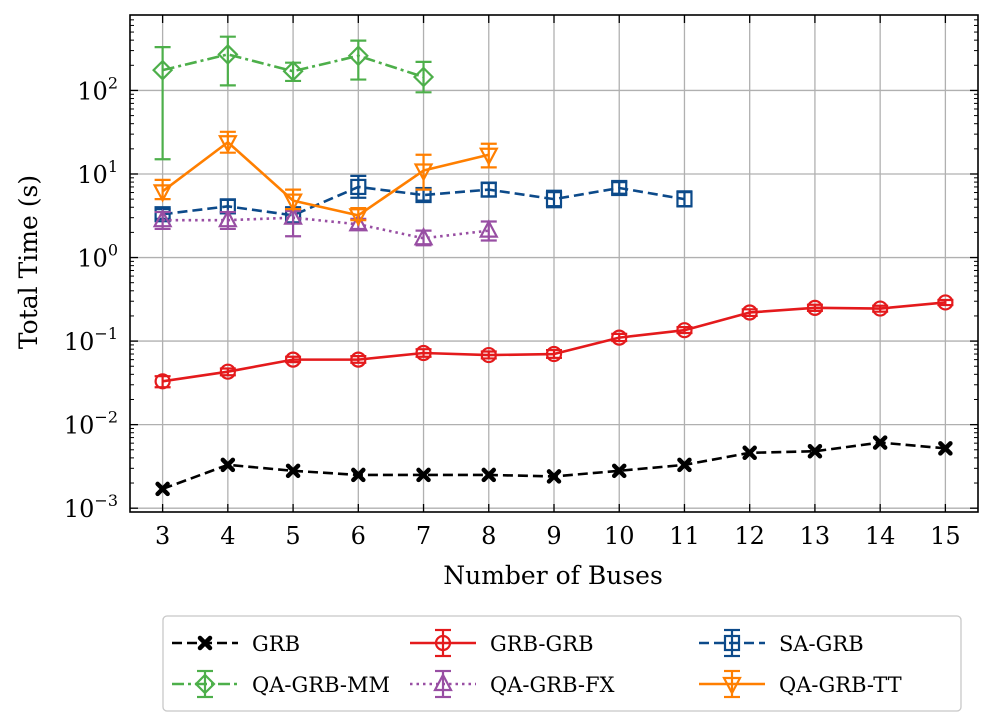 The height and width of the screenshot is (728, 996). I want to click on series-qa-grb-mm, so click(293, 98).